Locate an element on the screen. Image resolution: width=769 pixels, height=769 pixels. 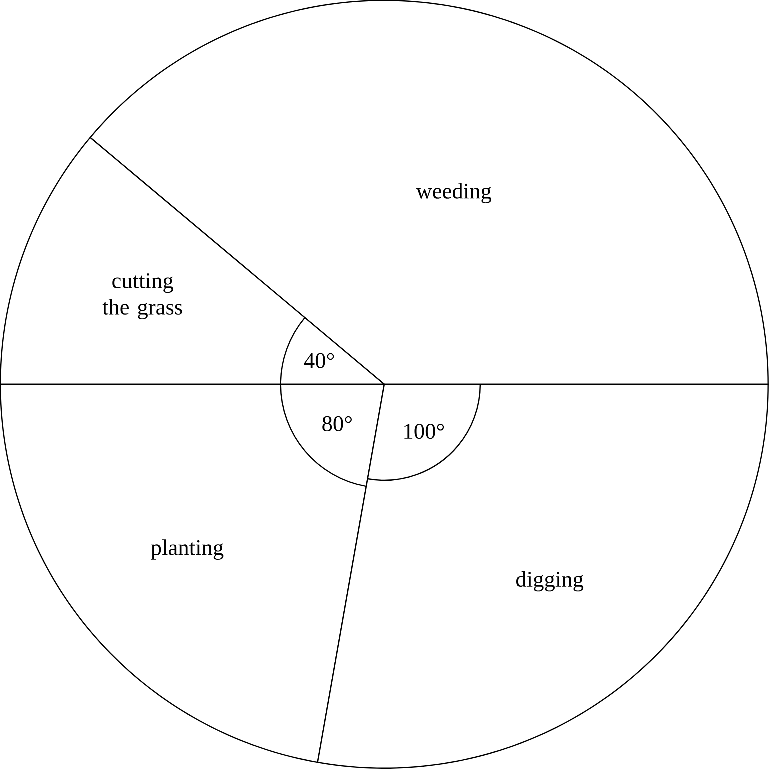
data-label: 40° is located at coordinates (319, 360).